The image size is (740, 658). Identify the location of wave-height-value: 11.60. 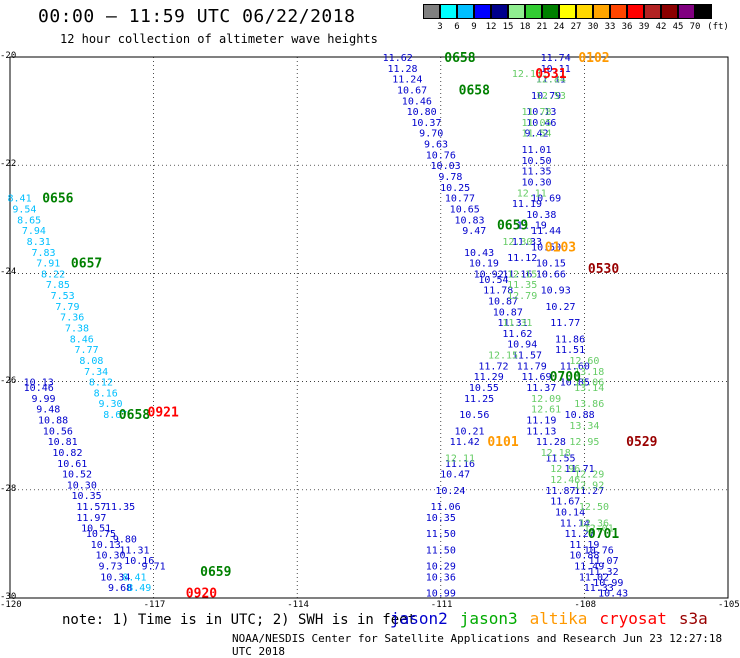
(575, 366).